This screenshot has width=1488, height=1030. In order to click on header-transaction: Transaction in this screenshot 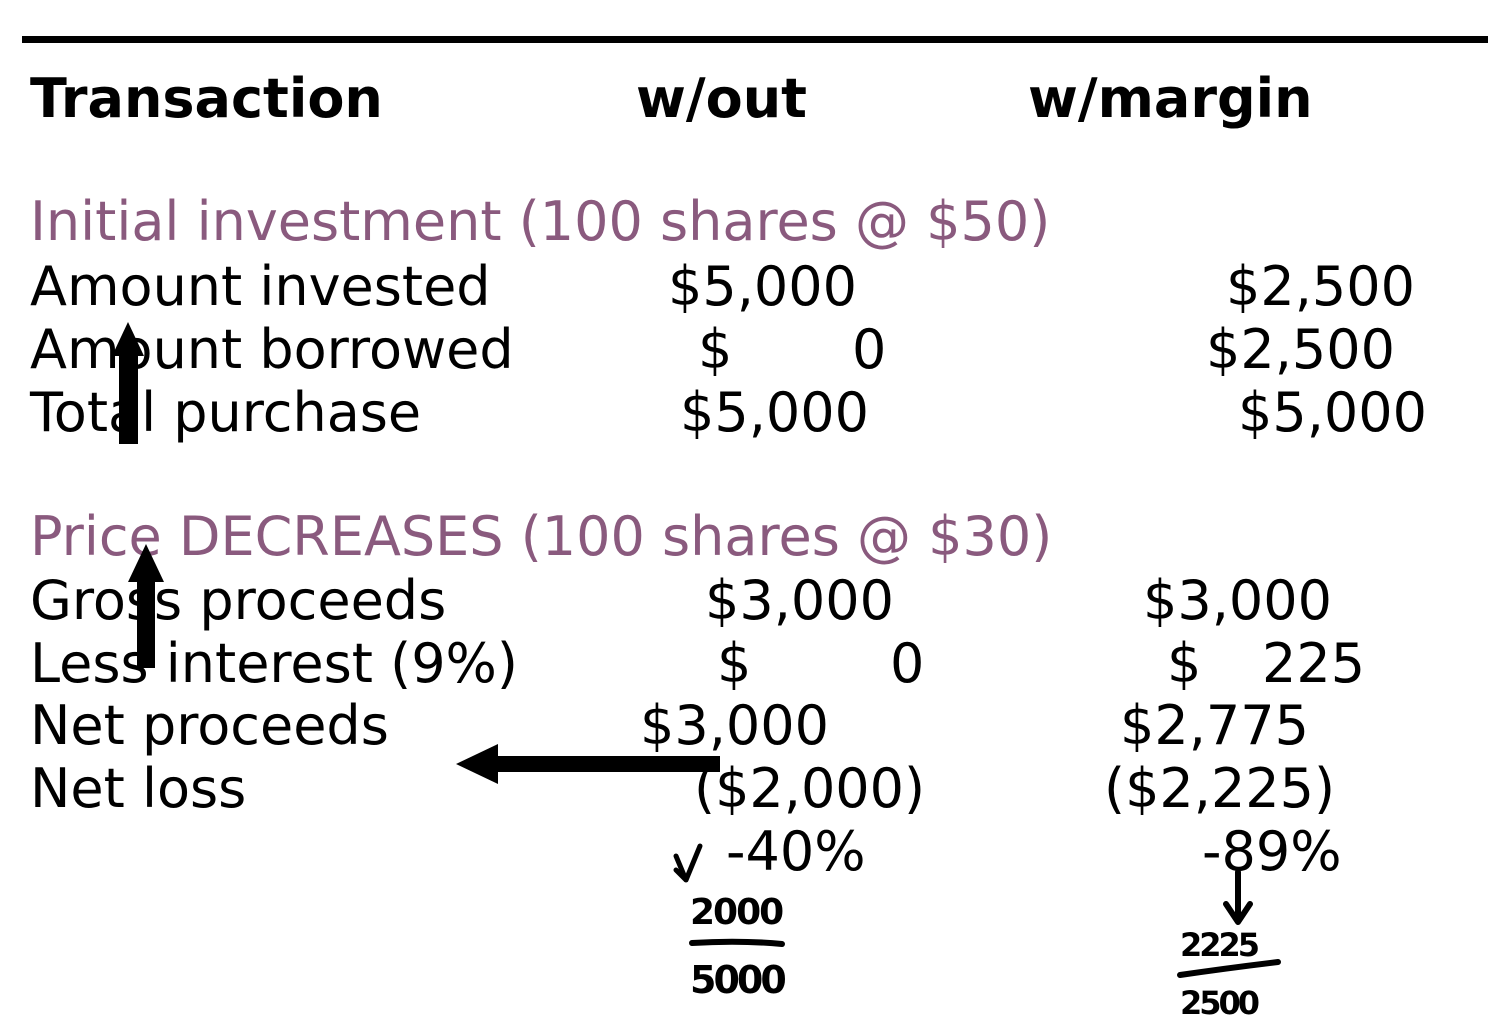, I will do `click(206, 98)`.